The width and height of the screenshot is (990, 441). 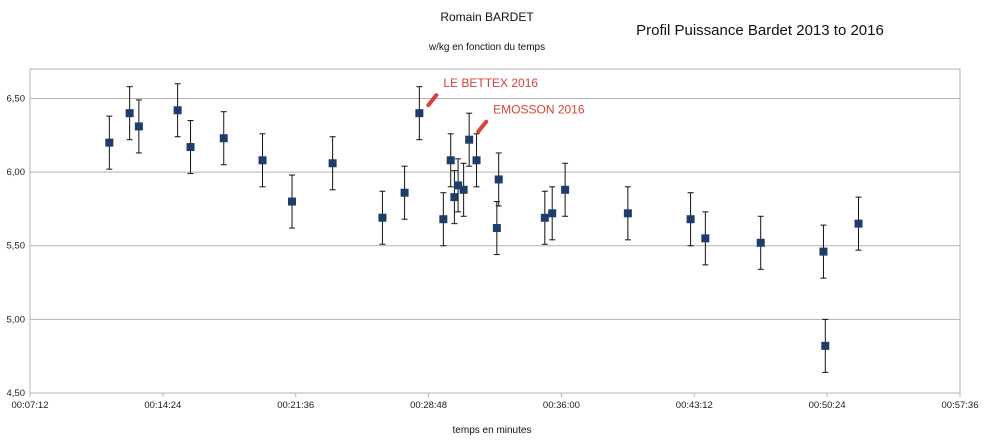 What do you see at coordinates (490, 83) in the screenshot?
I see `annotation-label: LE BETTEX 2016` at bounding box center [490, 83].